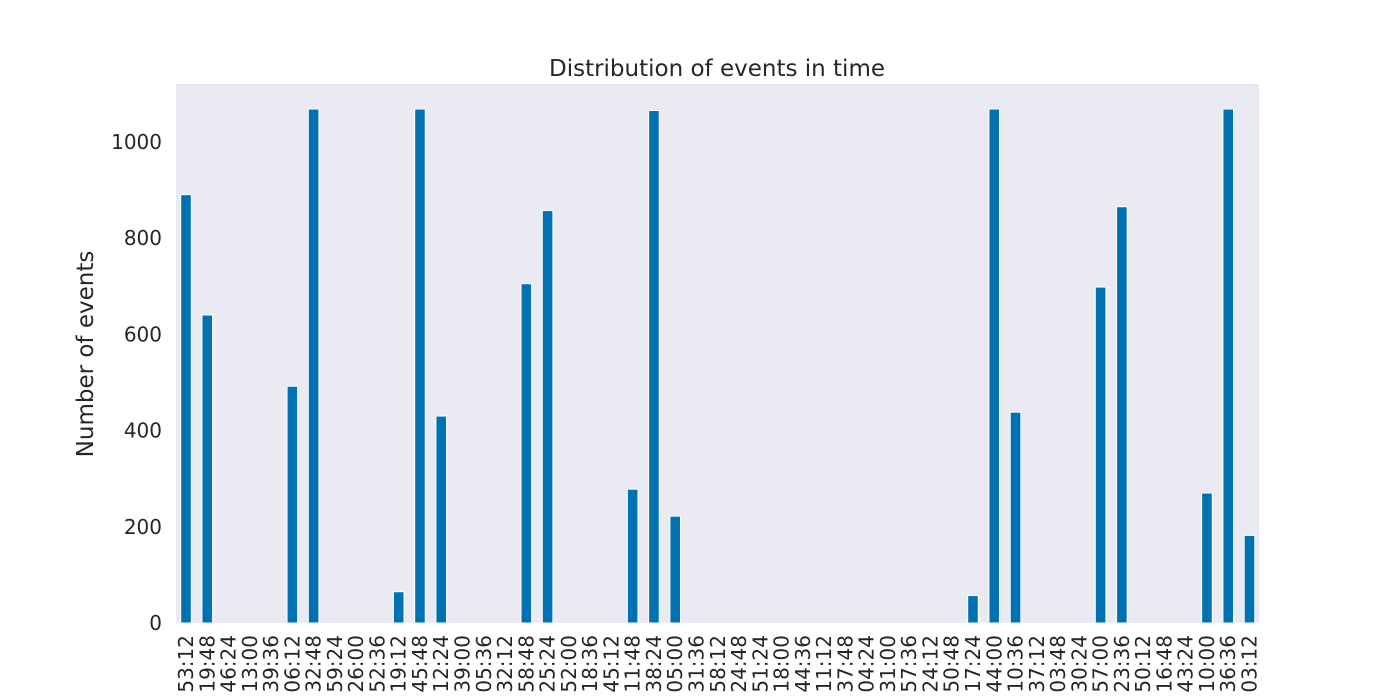  What do you see at coordinates (86, 354) in the screenshot?
I see `y-axis-label: Number of events` at bounding box center [86, 354].